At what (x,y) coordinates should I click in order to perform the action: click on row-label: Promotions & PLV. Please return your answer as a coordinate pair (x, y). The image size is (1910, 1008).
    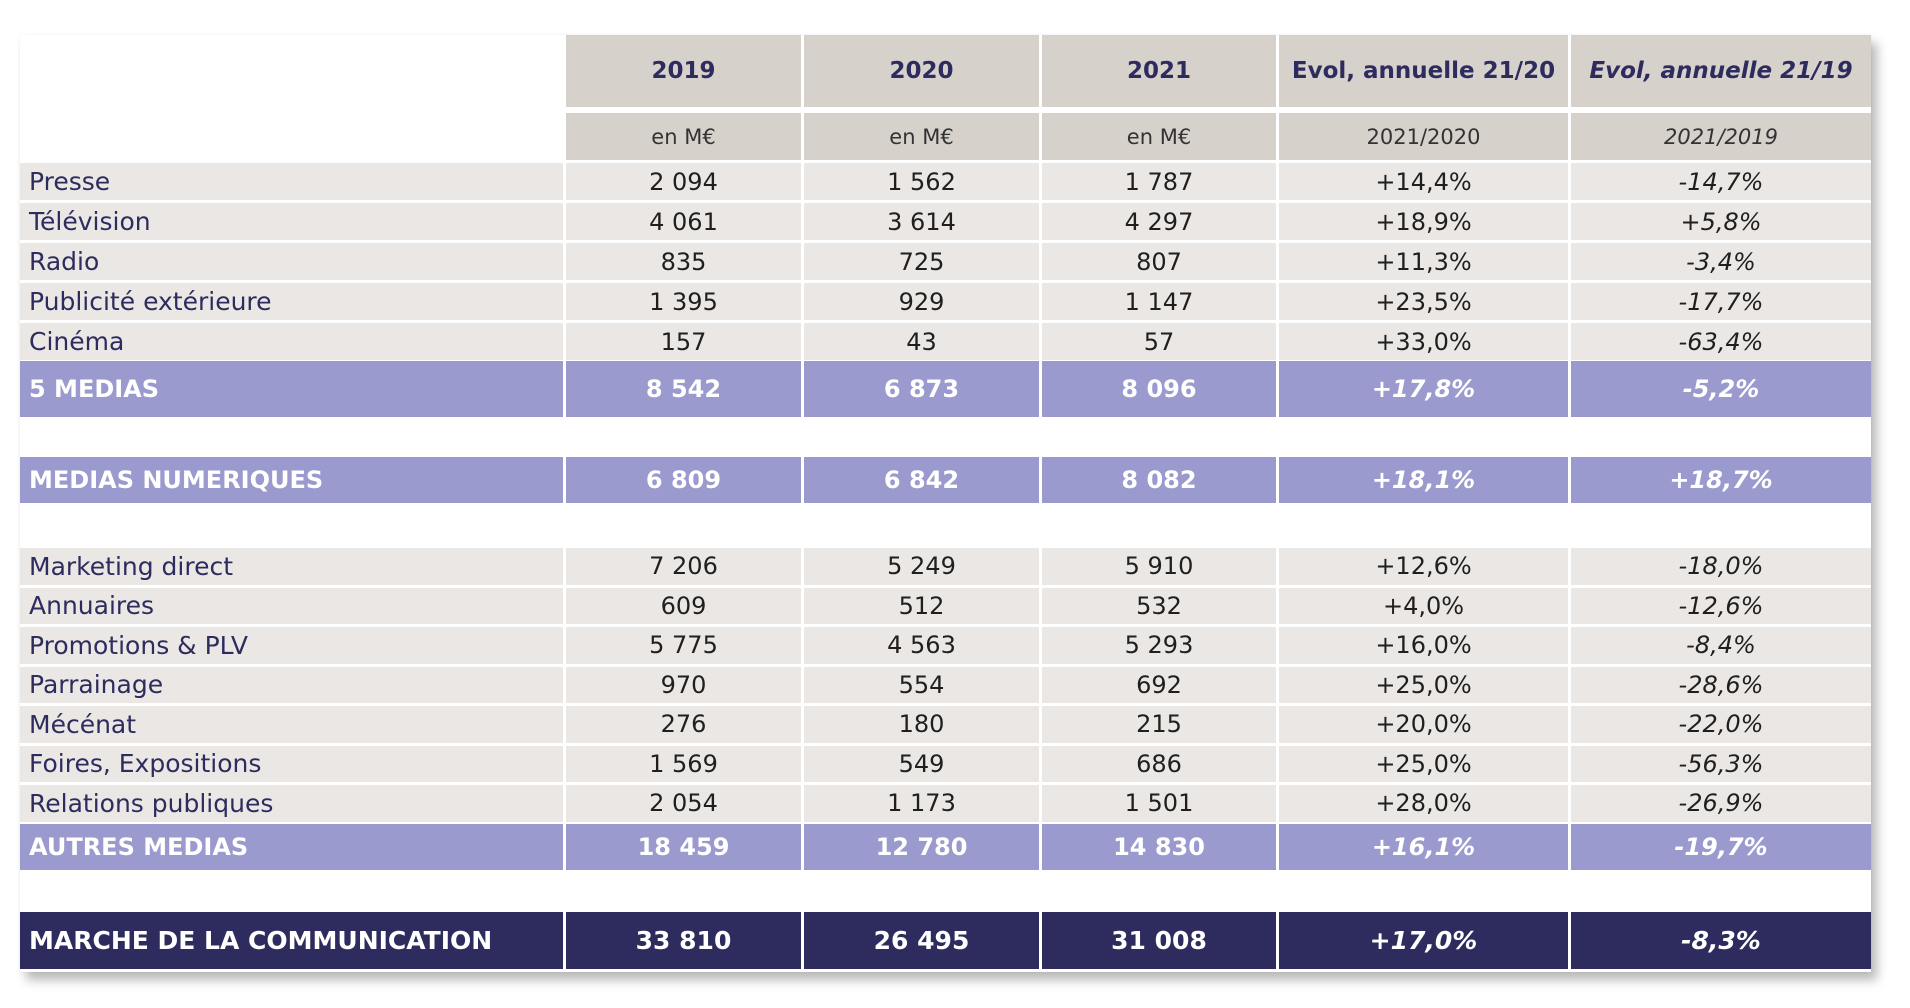
    Looking at the image, I should click on (293, 647).